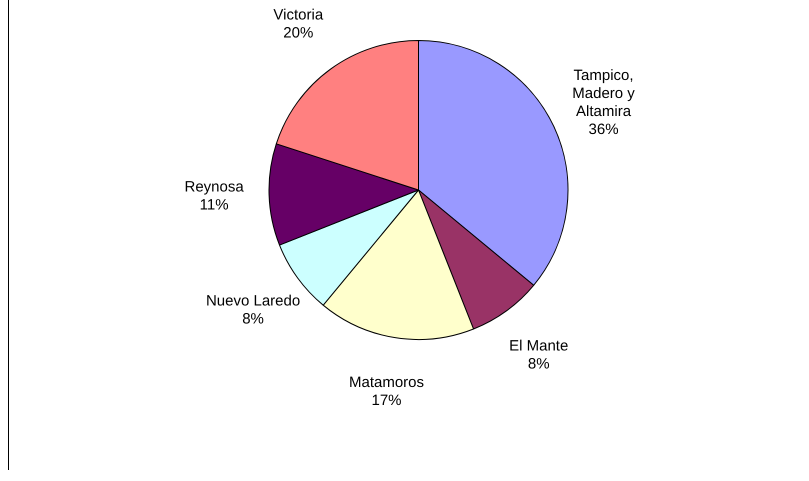 The height and width of the screenshot is (481, 809). I want to click on slice-label: Victoria, so click(298, 15).